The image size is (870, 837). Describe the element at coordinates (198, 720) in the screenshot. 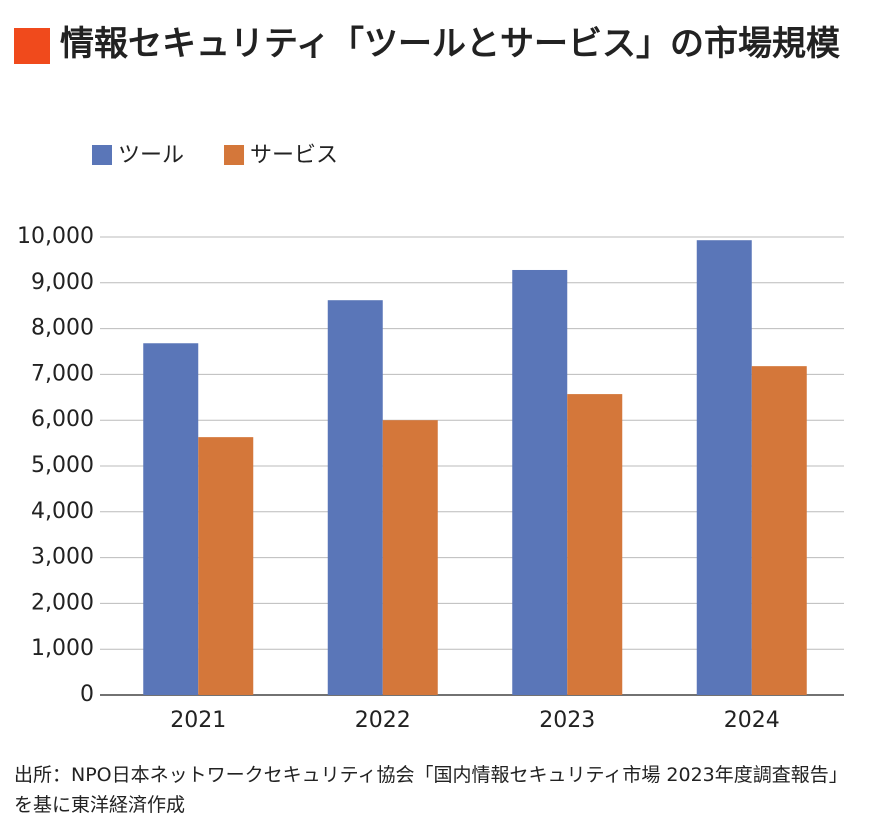

I see `x-tick-label: 2021` at that location.